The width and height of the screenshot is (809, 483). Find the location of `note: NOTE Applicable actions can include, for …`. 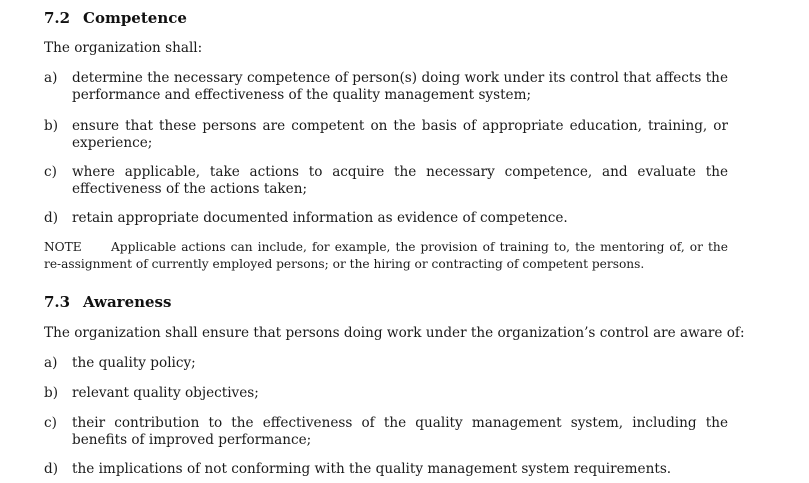

note: NOTE Applicable actions can include, for … is located at coordinates (386, 256).